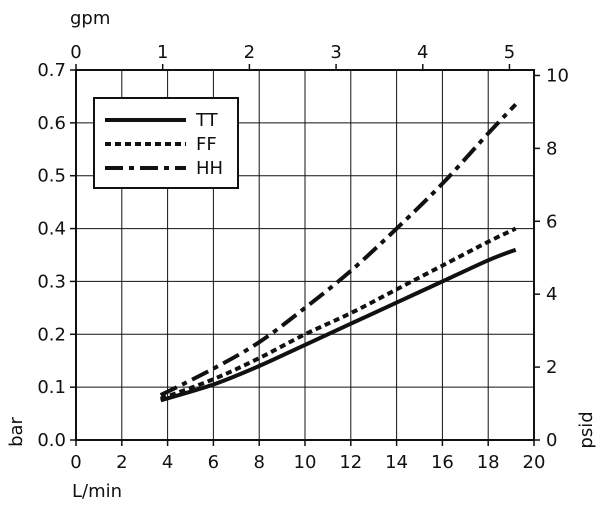  I want to click on x-tick-label: 6, so click(213, 462).